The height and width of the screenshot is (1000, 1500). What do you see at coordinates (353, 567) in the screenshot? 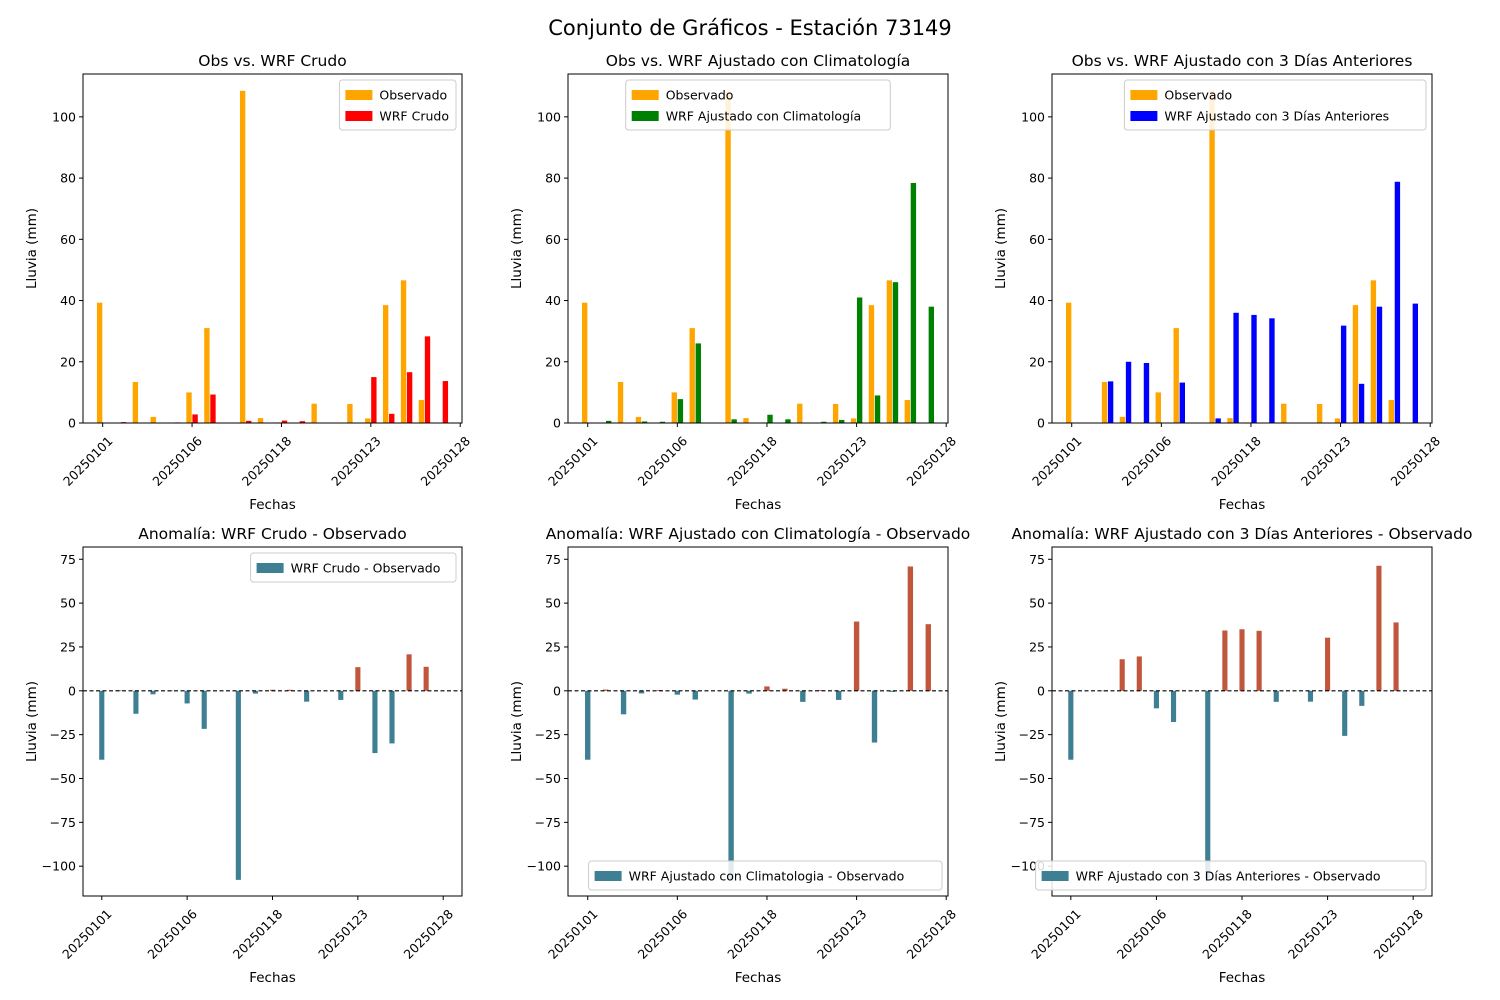
I see `legend-box` at bounding box center [353, 567].